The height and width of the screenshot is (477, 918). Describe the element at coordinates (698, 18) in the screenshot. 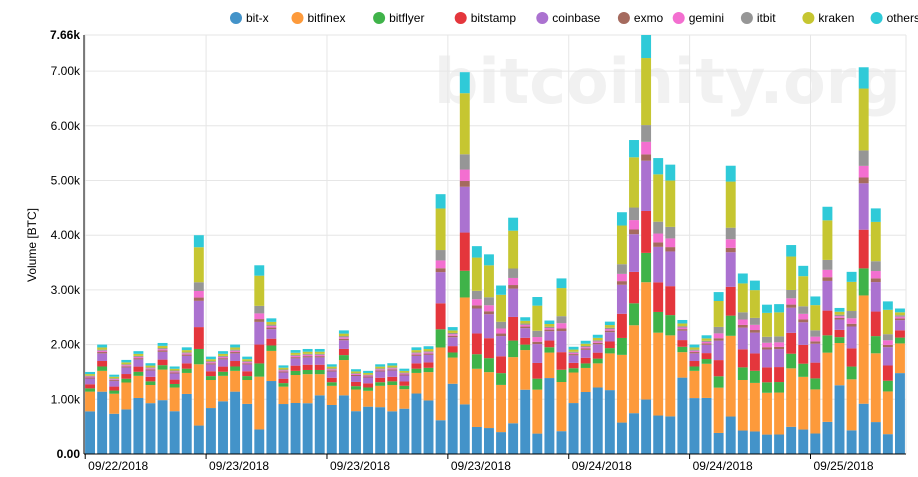

I see `legend-item-gemini: gemini` at that location.